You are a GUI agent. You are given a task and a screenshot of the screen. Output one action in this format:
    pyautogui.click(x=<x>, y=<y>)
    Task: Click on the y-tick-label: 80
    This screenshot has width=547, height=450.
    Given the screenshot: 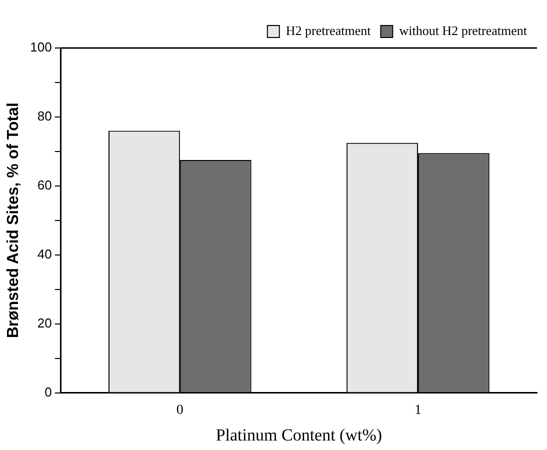 What is the action you would take?
    pyautogui.click(x=44, y=116)
    